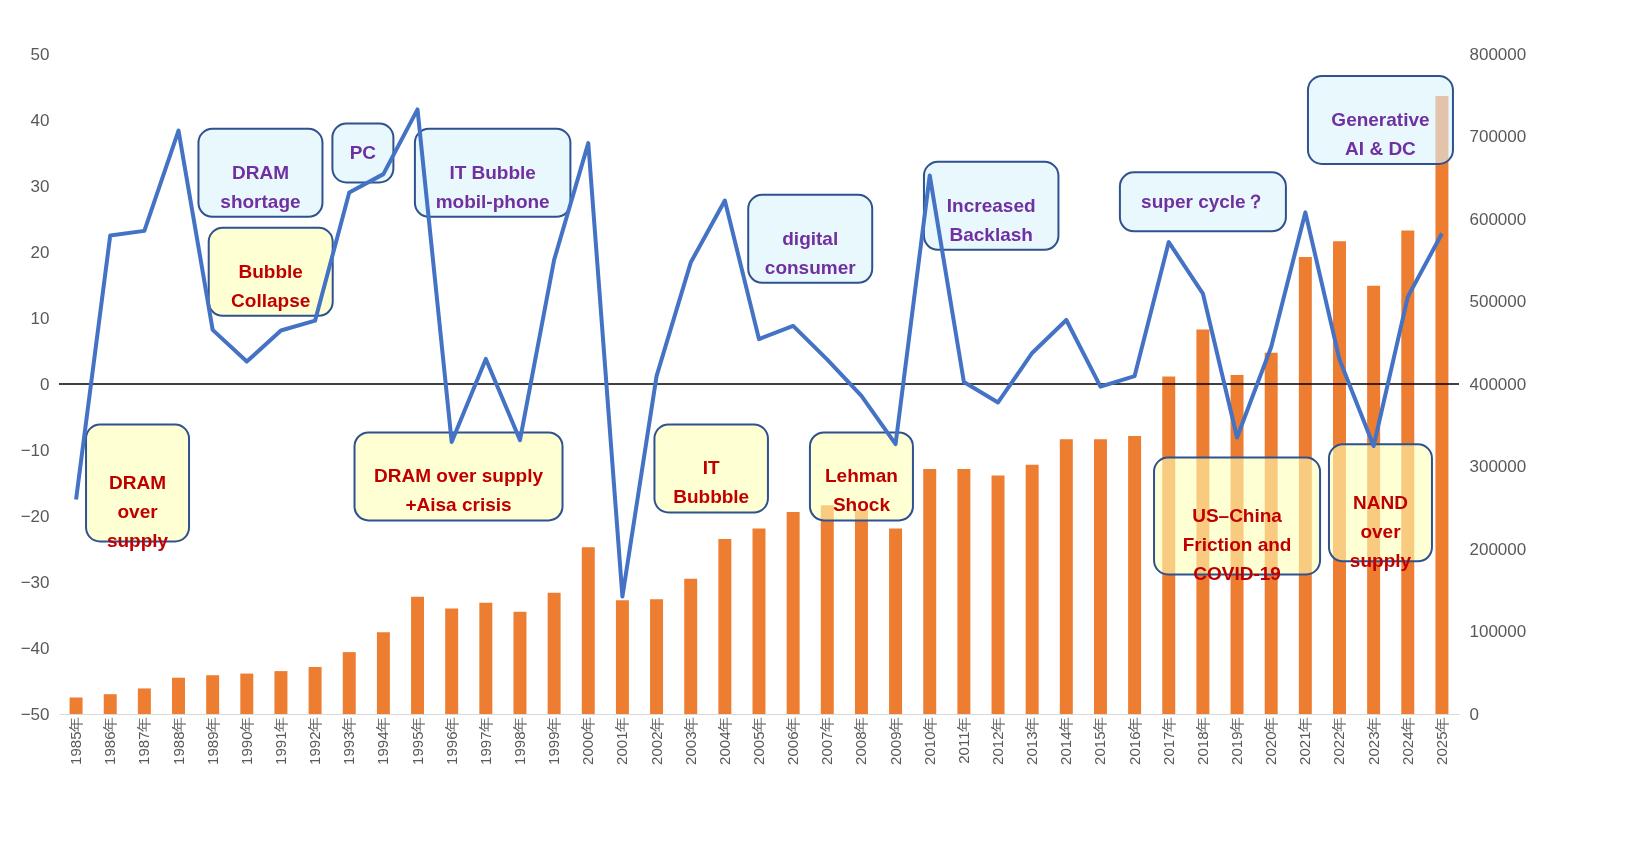 The height and width of the screenshot is (851, 1630). Describe the element at coordinates (1100, 740) in the screenshot. I see `x-tick-label: 2015年` at that location.